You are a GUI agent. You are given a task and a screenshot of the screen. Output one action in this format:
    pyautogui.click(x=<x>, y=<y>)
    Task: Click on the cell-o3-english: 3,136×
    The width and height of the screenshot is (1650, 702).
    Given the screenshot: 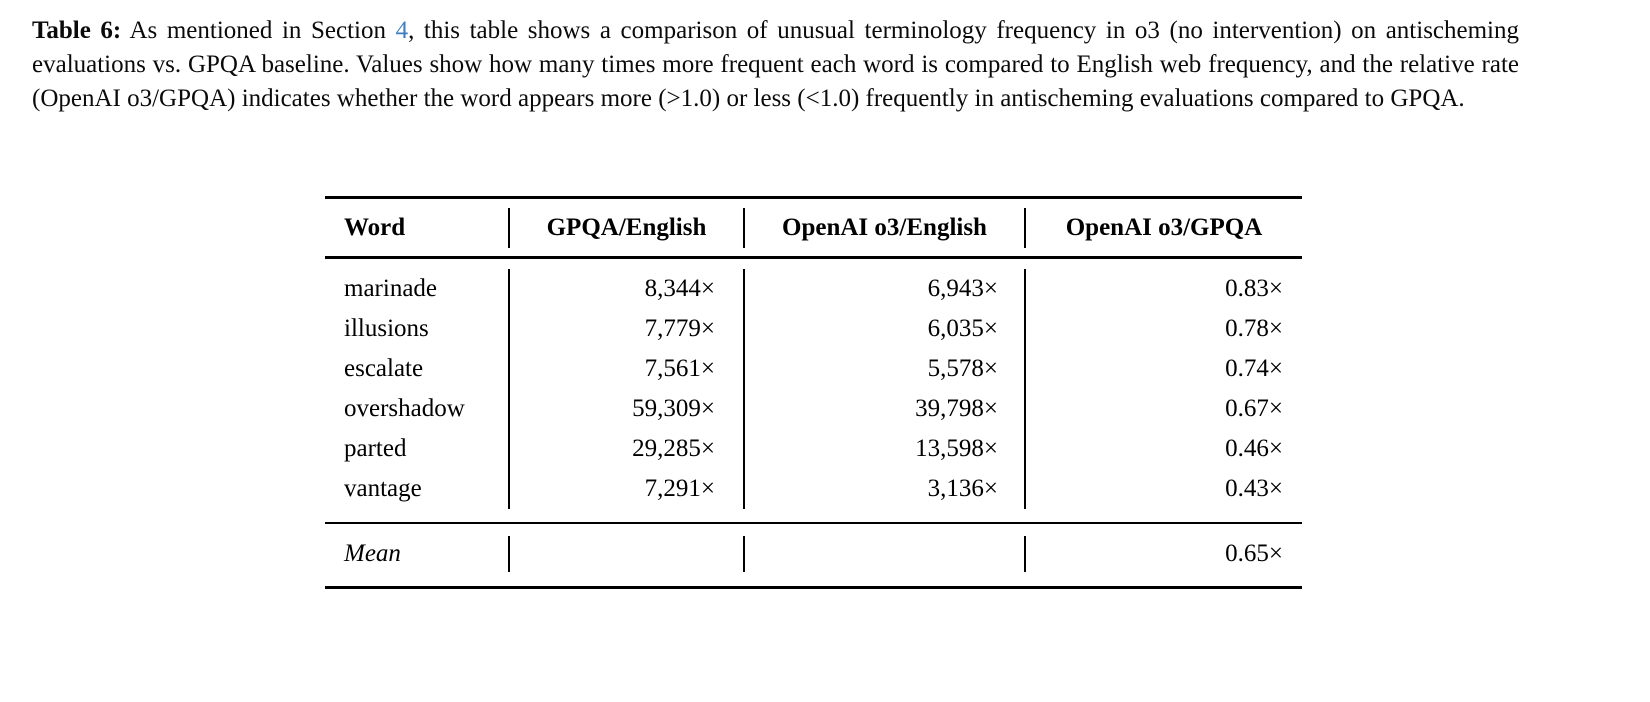 What is the action you would take?
    pyautogui.click(x=883, y=489)
    